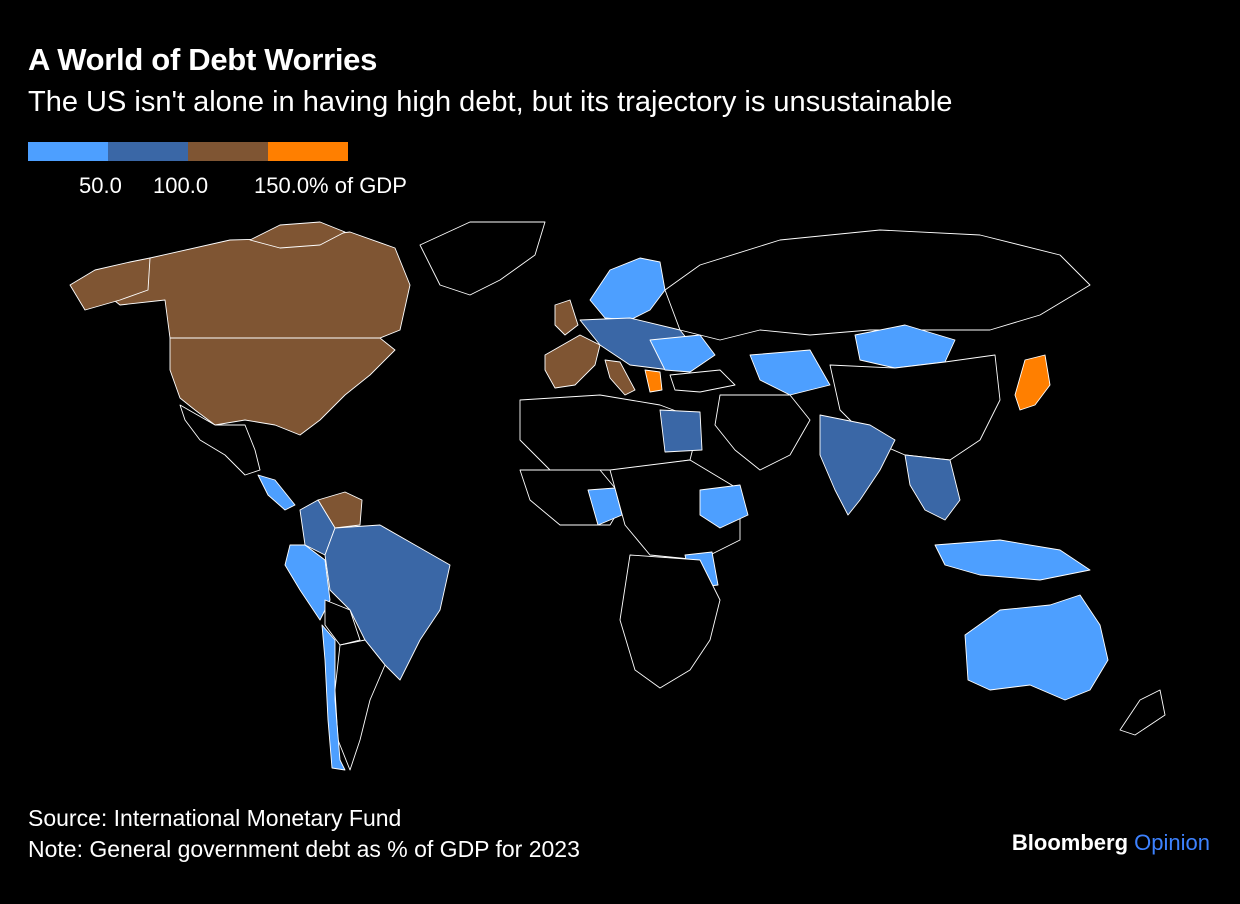 This screenshot has width=1240, height=904. What do you see at coordinates (1070, 842) in the screenshot?
I see `brand-name: Bloomberg` at bounding box center [1070, 842].